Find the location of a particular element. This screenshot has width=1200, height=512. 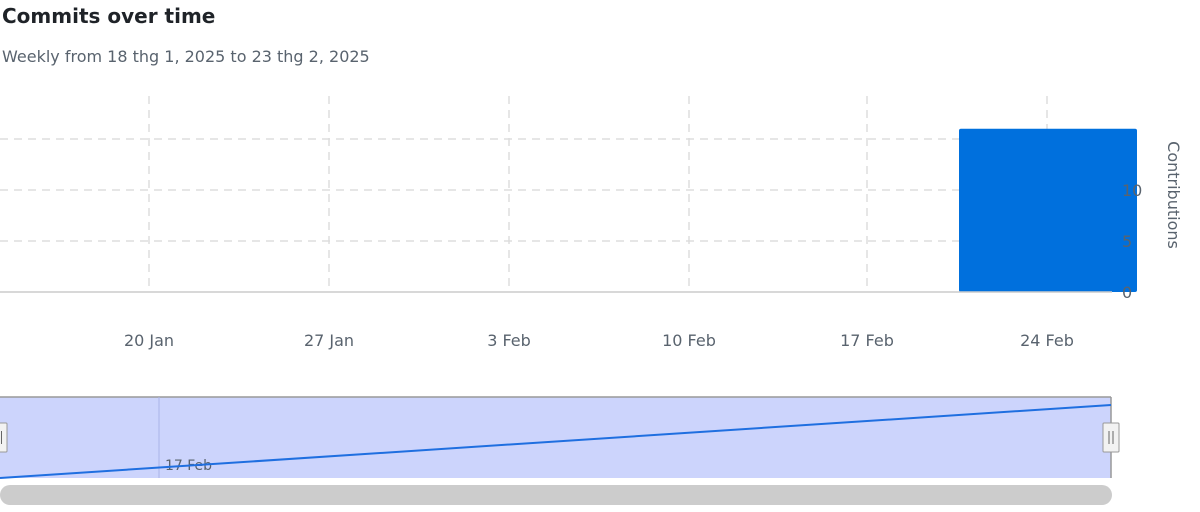

y-tick-label: 5 is located at coordinates (1127, 241).